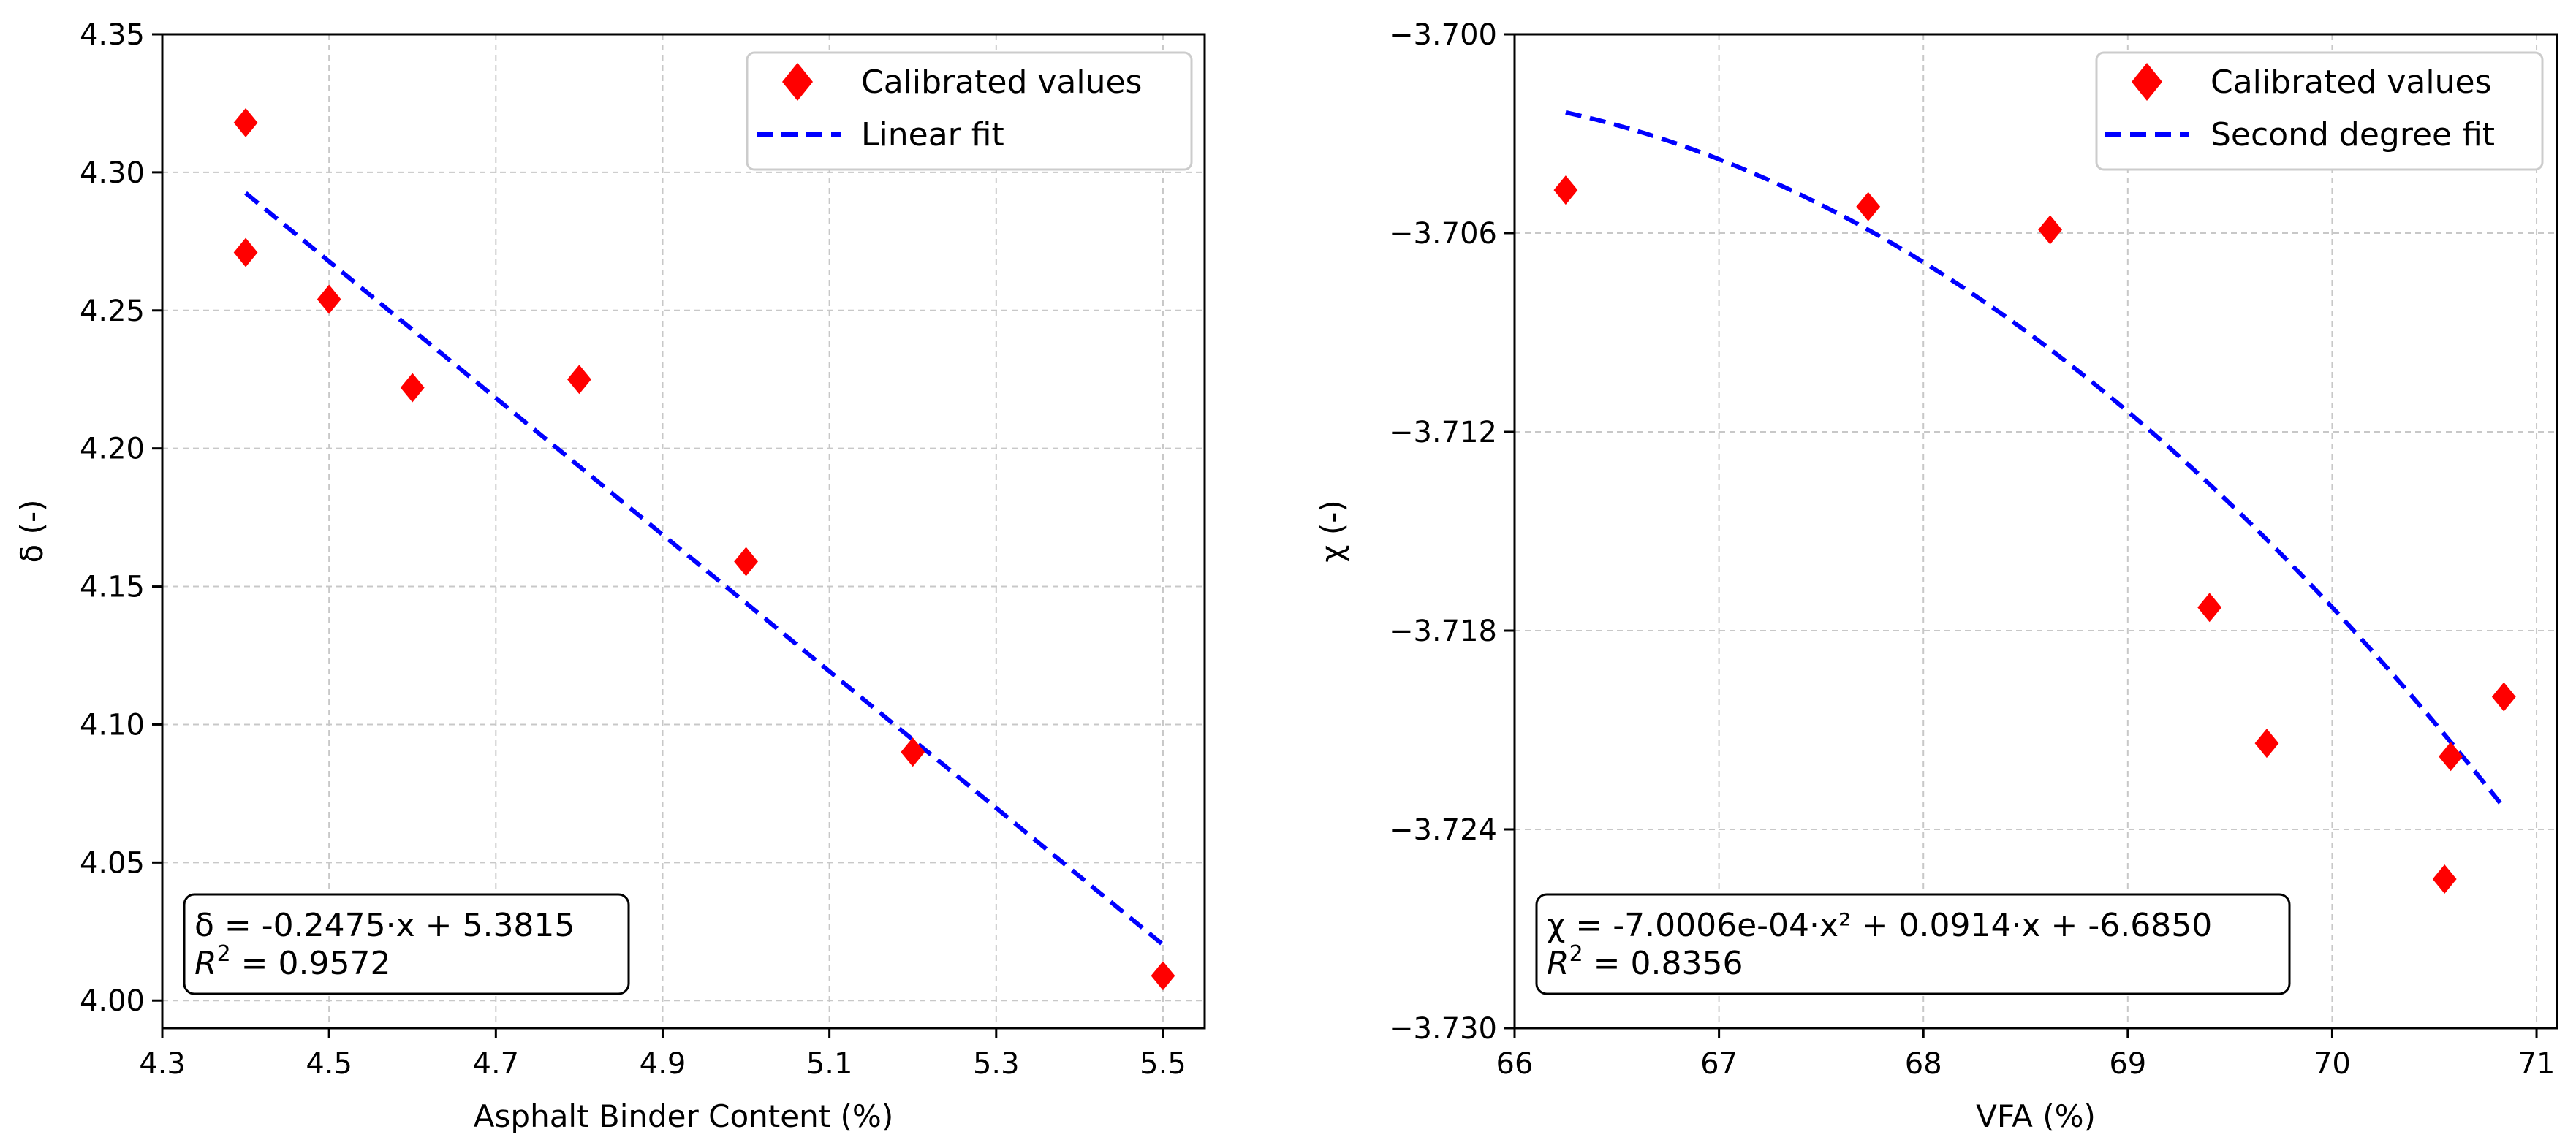  Describe the element at coordinates (1645, 961) in the screenshot. I see `r-squared-text: R2 = 0.8356` at that location.